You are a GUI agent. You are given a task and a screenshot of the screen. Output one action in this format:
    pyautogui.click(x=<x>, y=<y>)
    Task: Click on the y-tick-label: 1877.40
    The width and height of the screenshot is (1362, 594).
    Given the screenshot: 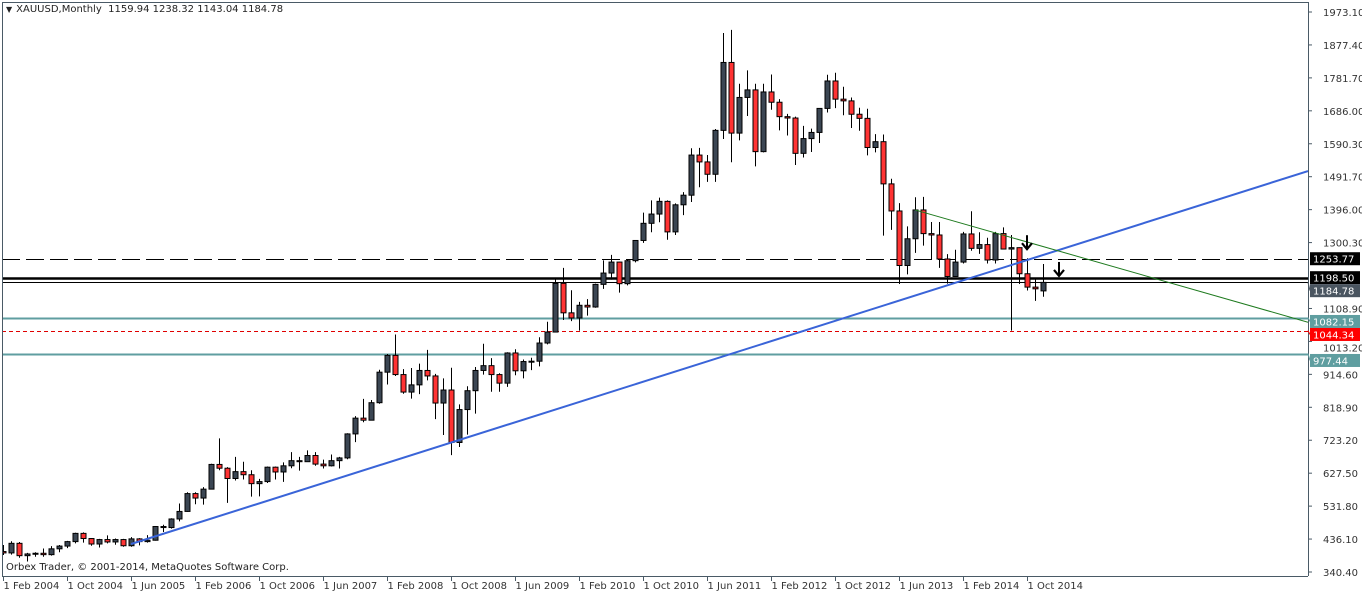 What is the action you would take?
    pyautogui.click(x=1342, y=46)
    